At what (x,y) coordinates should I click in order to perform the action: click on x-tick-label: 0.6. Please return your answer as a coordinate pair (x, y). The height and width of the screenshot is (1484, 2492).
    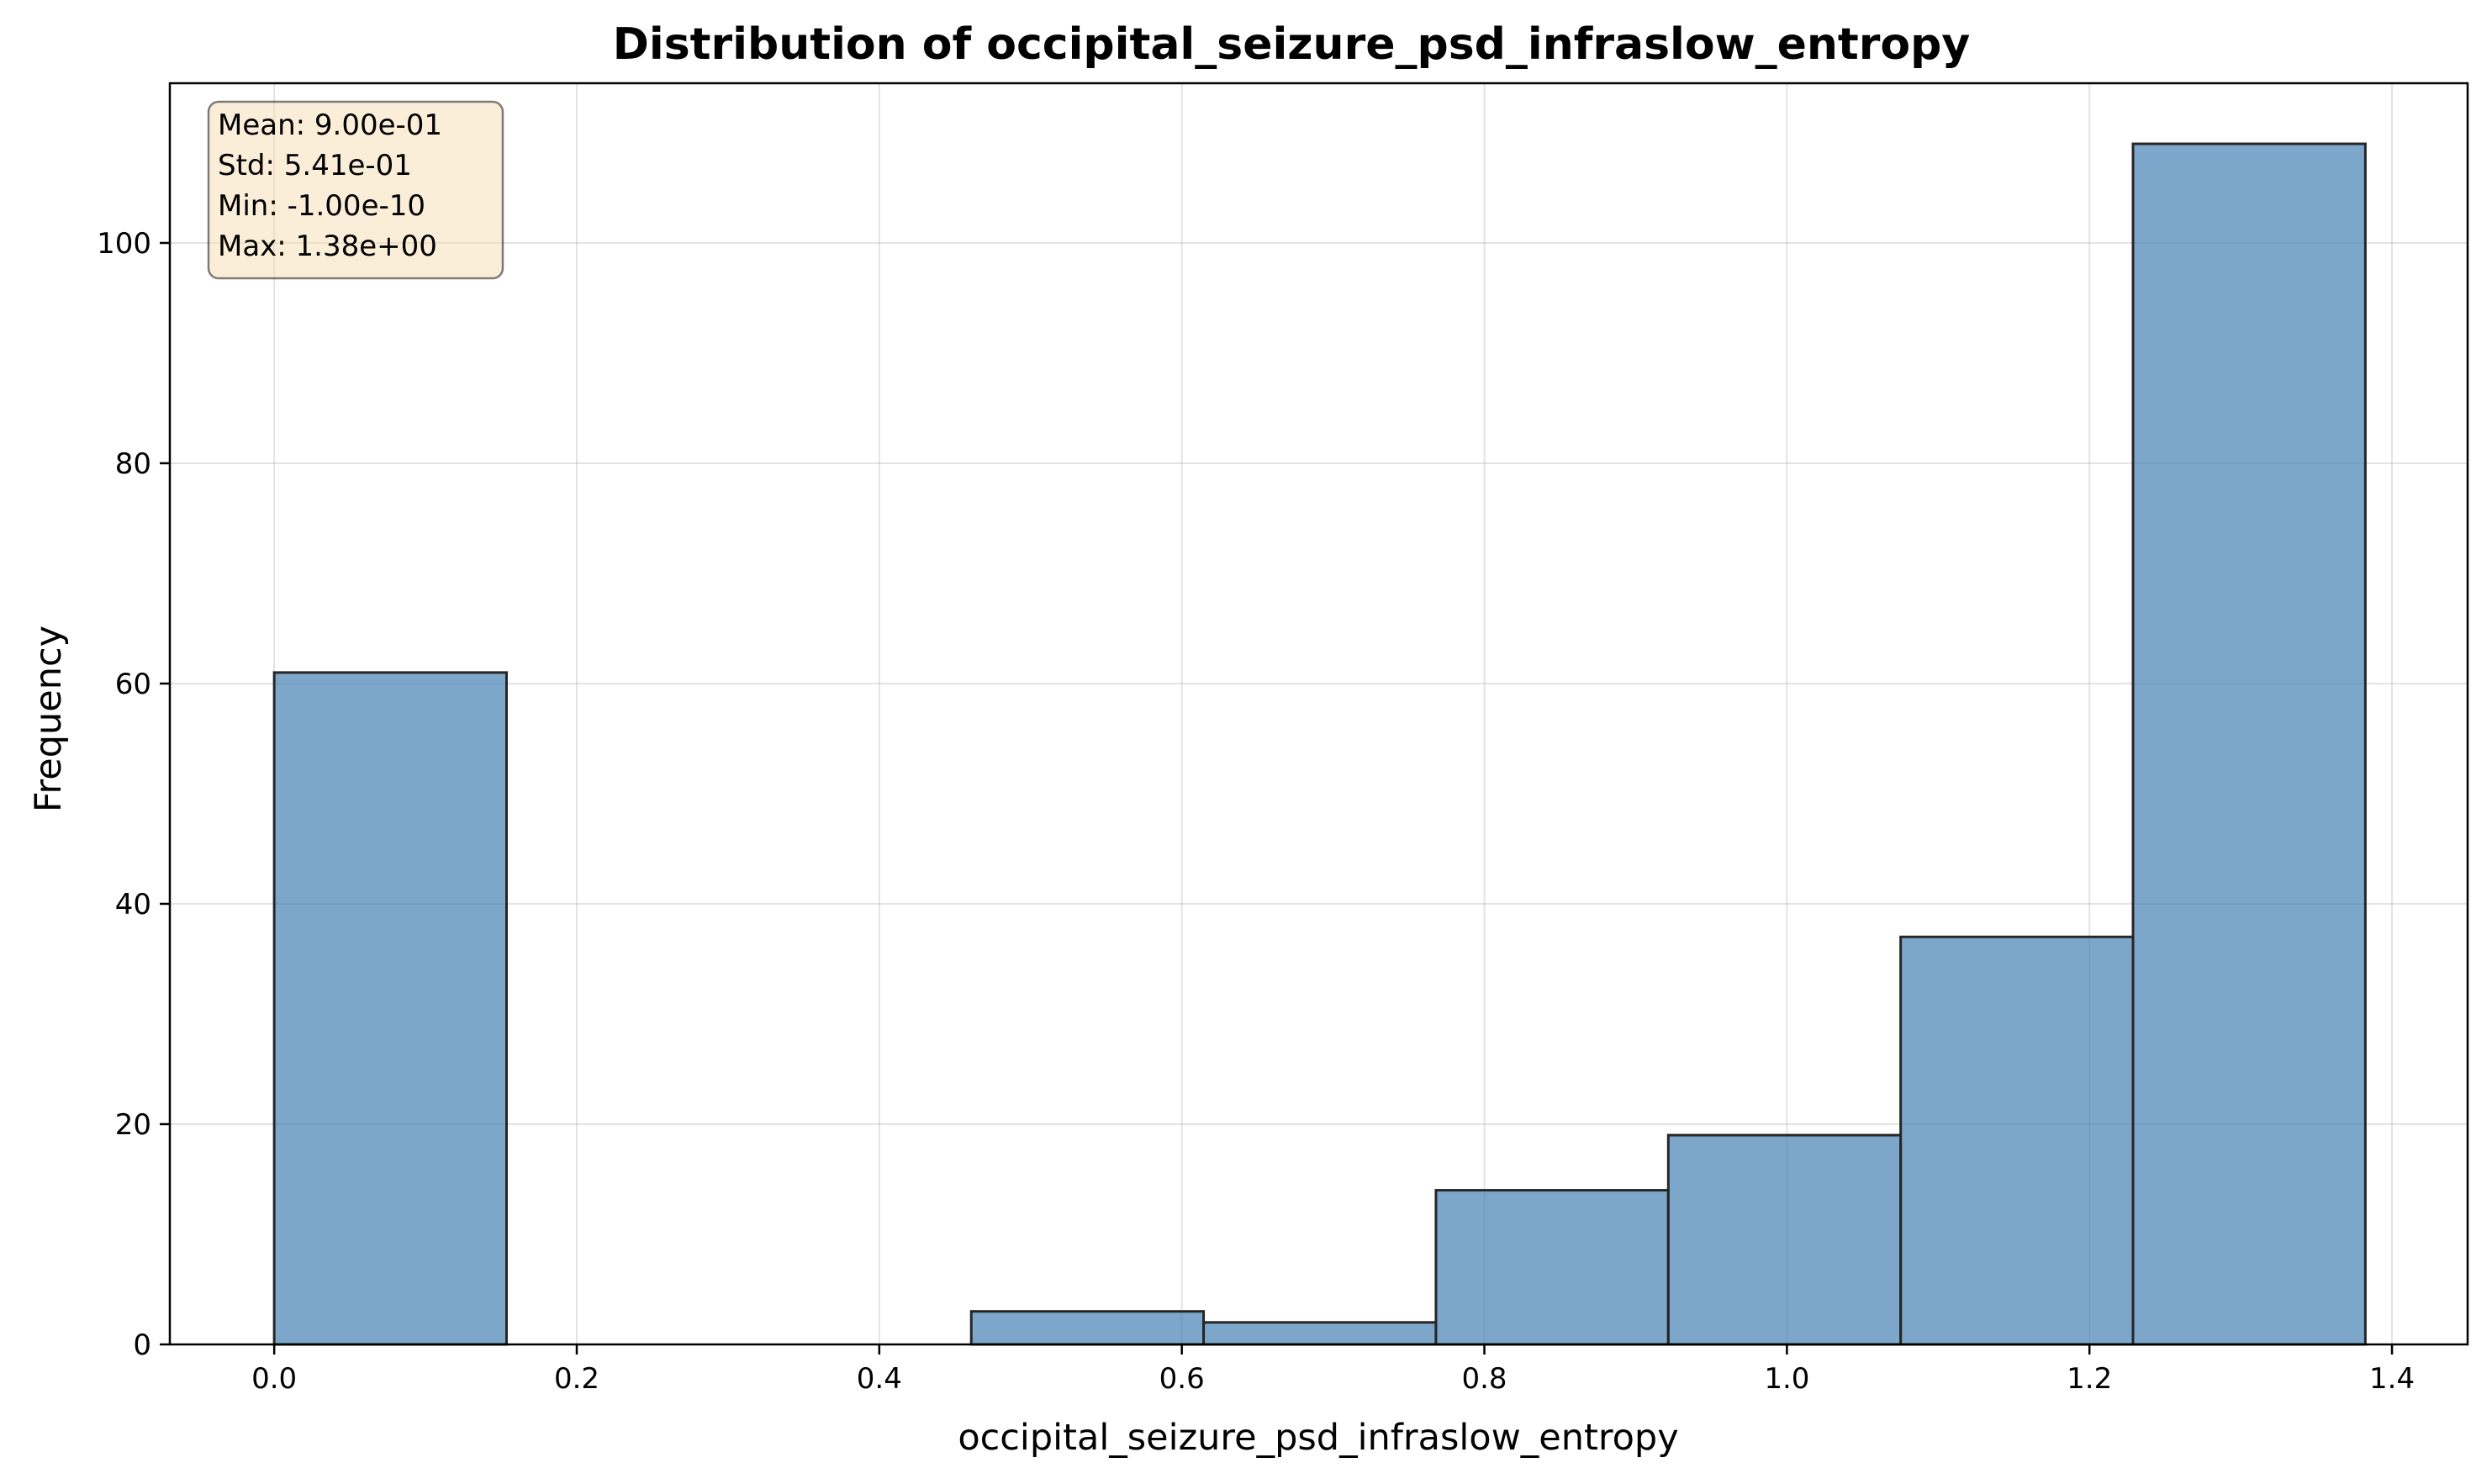
    Looking at the image, I should click on (1182, 1379).